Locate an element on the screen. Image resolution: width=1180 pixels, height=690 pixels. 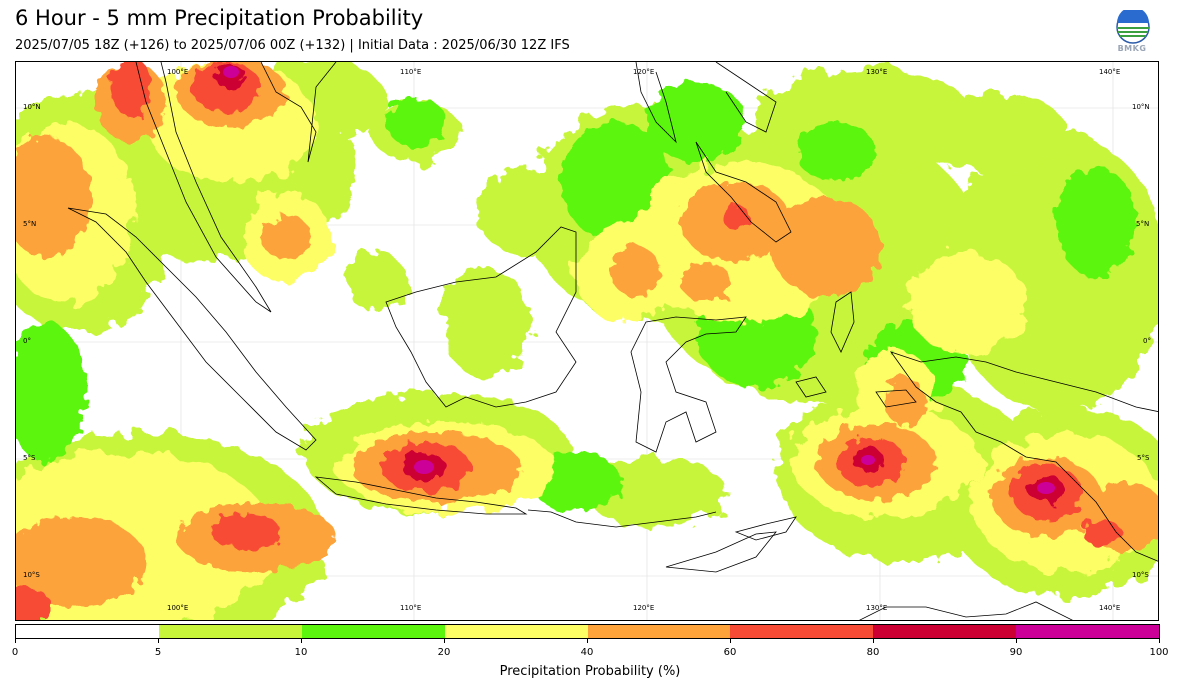
lat-label-left: 5°S is located at coordinates (29, 458).